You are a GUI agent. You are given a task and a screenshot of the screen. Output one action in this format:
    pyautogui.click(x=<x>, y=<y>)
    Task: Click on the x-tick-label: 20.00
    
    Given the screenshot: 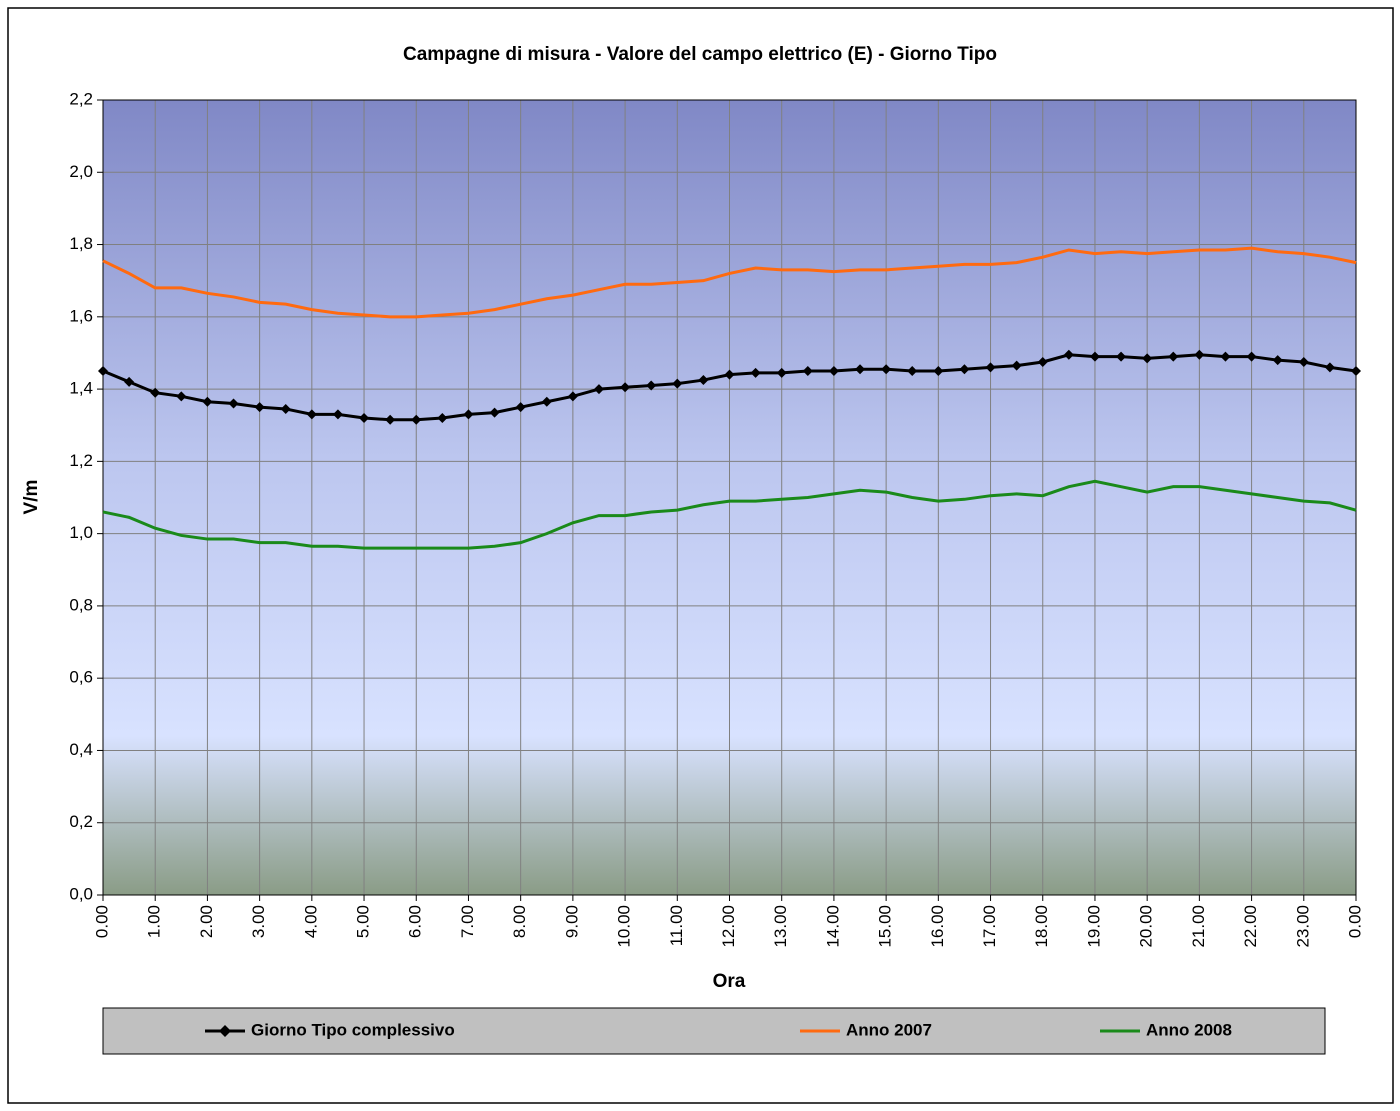 What is the action you would take?
    pyautogui.click(x=1146, y=926)
    